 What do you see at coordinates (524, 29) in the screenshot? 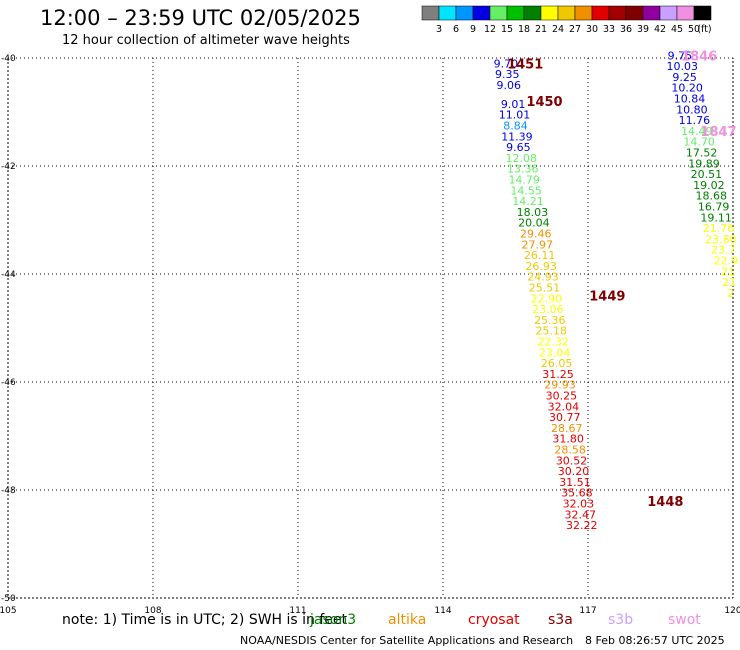
I see `colorbar-tick-label: 18` at bounding box center [524, 29].